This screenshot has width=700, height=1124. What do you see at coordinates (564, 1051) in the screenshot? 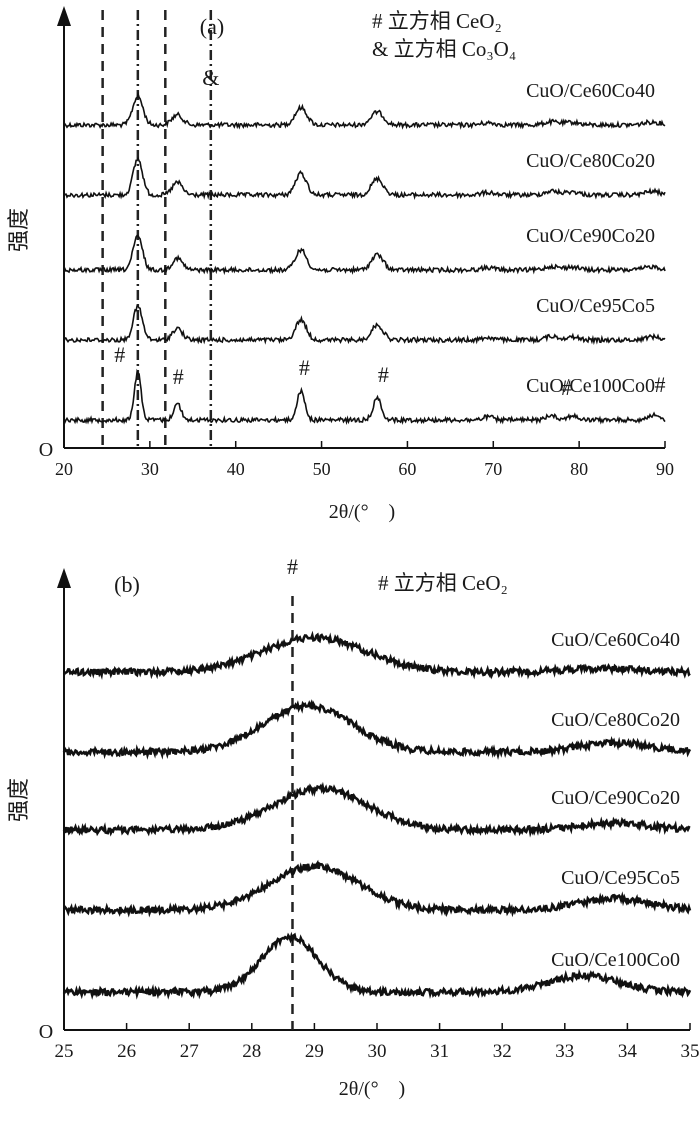
I see `x-tick-label: 33` at bounding box center [564, 1051].